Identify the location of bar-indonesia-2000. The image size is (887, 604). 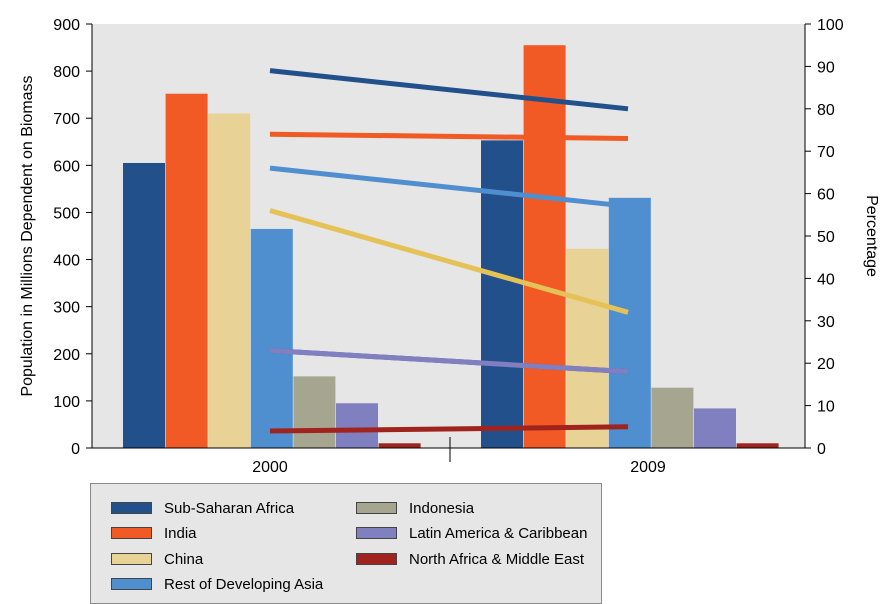
(314, 412).